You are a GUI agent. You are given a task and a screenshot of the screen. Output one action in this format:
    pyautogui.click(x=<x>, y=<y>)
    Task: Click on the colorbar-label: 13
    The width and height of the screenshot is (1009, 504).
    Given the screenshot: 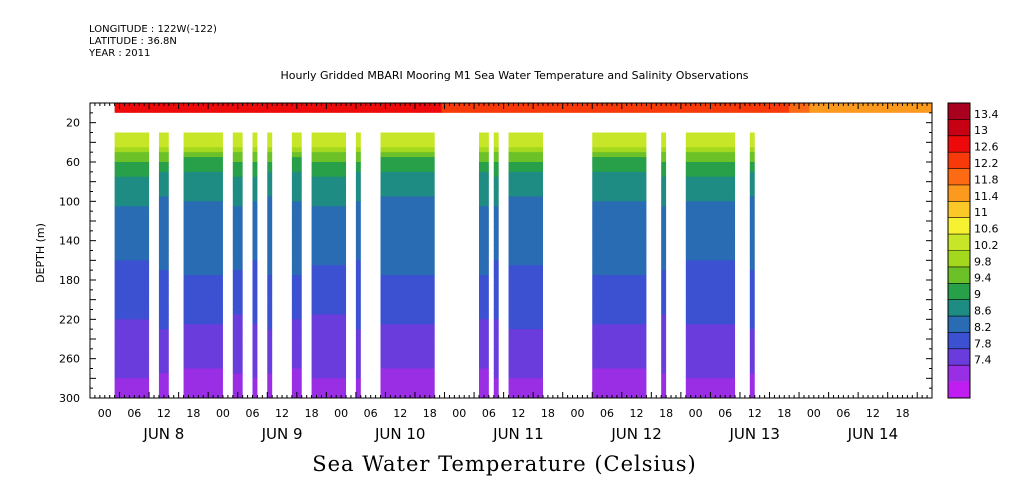 What is the action you would take?
    pyautogui.click(x=981, y=130)
    